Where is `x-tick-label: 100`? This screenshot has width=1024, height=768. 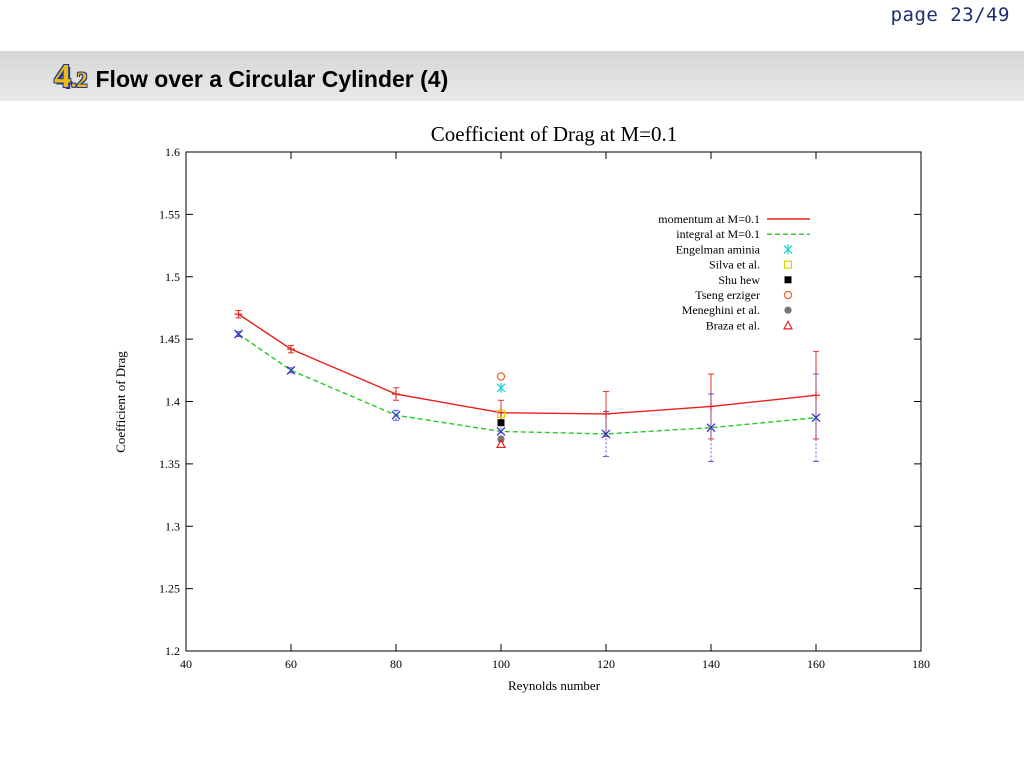
x-tick-label: 100 is located at coordinates (501, 664).